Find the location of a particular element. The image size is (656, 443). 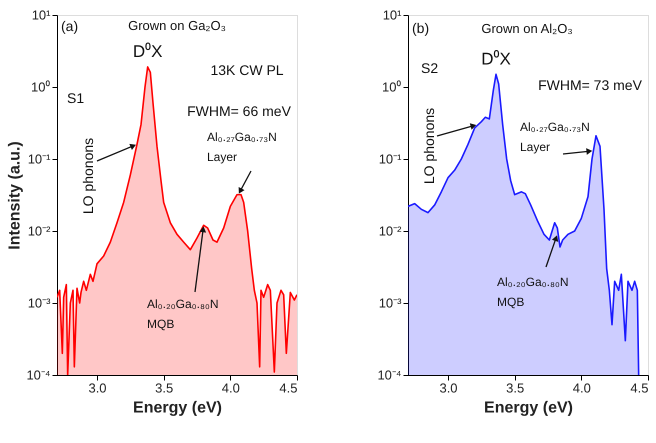

annotation: 13K CW PL is located at coordinates (247, 70).